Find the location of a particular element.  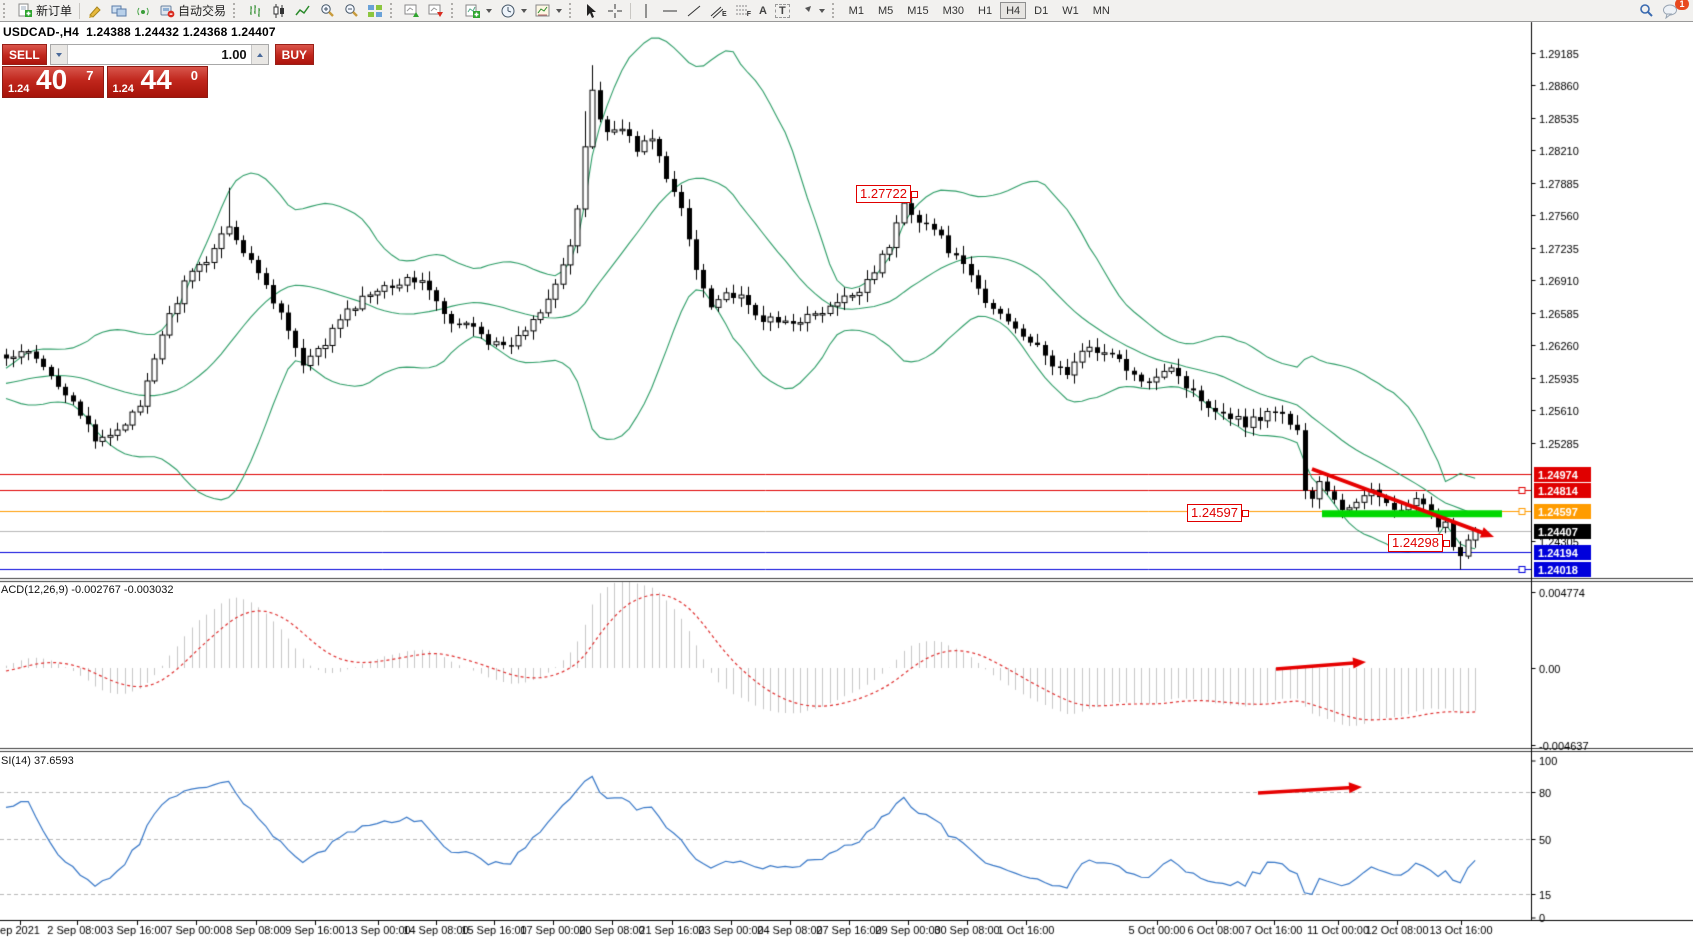

caret-up-icon is located at coordinates (259, 54).